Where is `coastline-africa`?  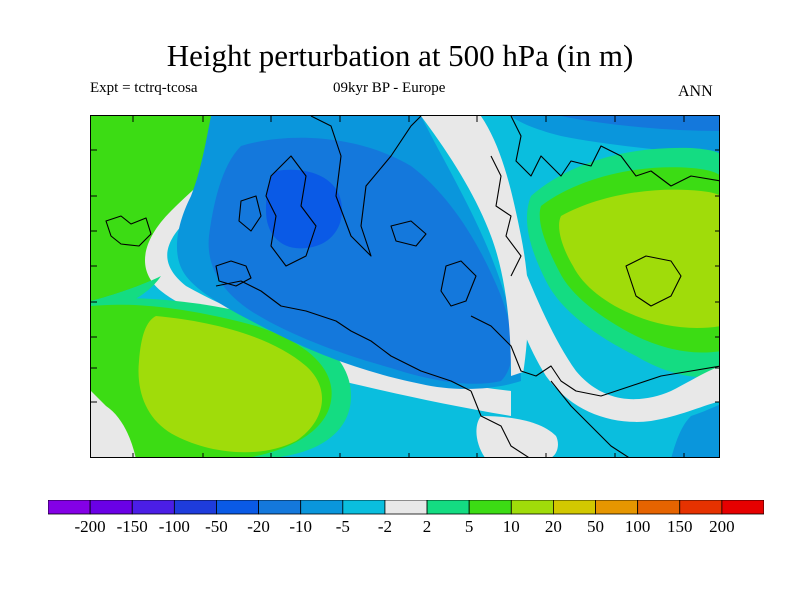 coastline-africa is located at coordinates (499, 423).